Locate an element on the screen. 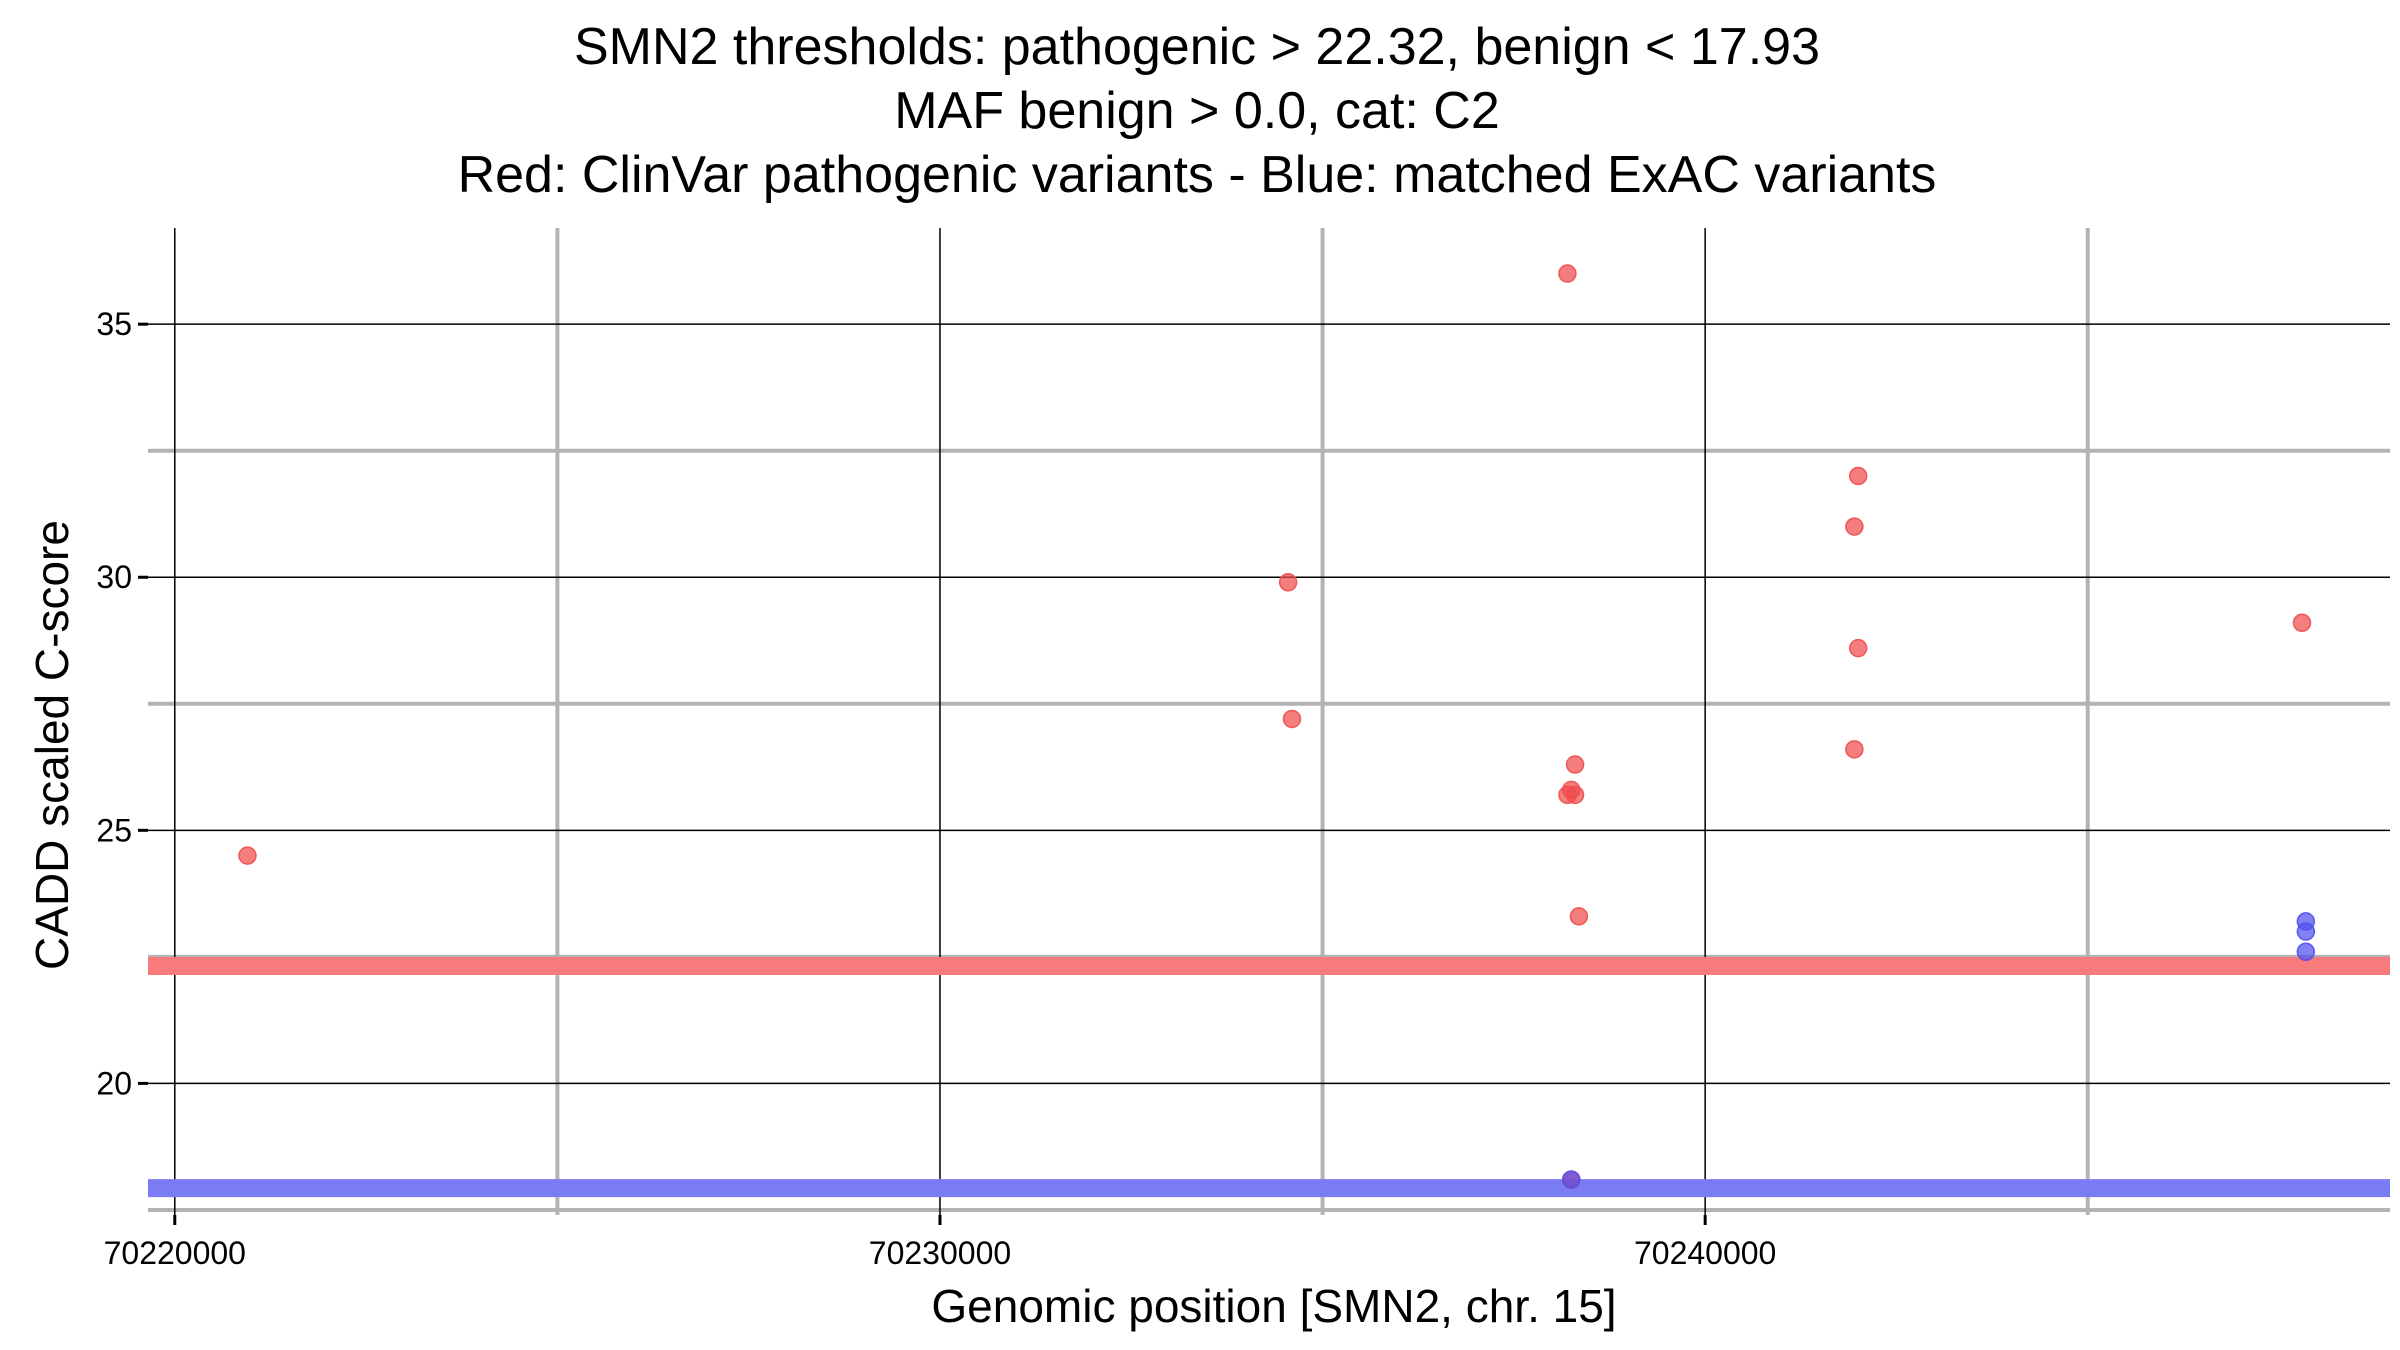 The width and height of the screenshot is (2400, 1350). x-tick-label-2: 70240000 is located at coordinates (1705, 1253).